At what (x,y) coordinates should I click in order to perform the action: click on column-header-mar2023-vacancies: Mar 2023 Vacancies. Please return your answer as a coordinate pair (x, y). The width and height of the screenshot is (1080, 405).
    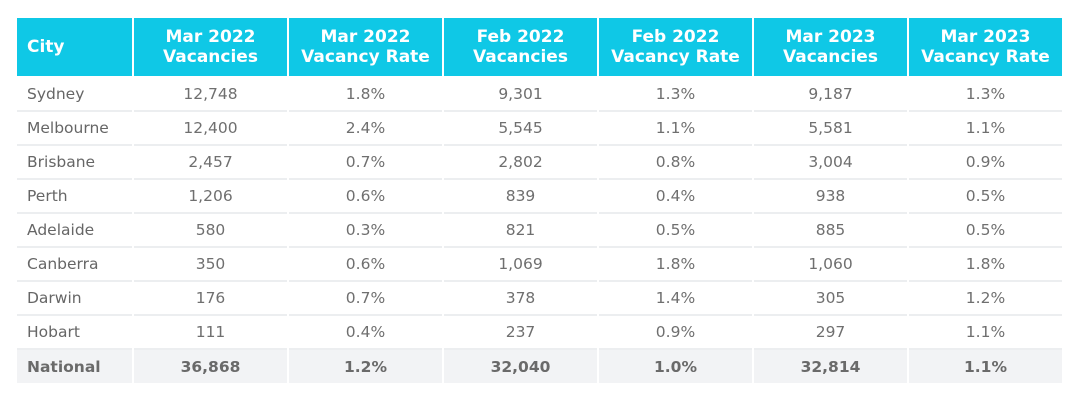
    Looking at the image, I should click on (830, 48).